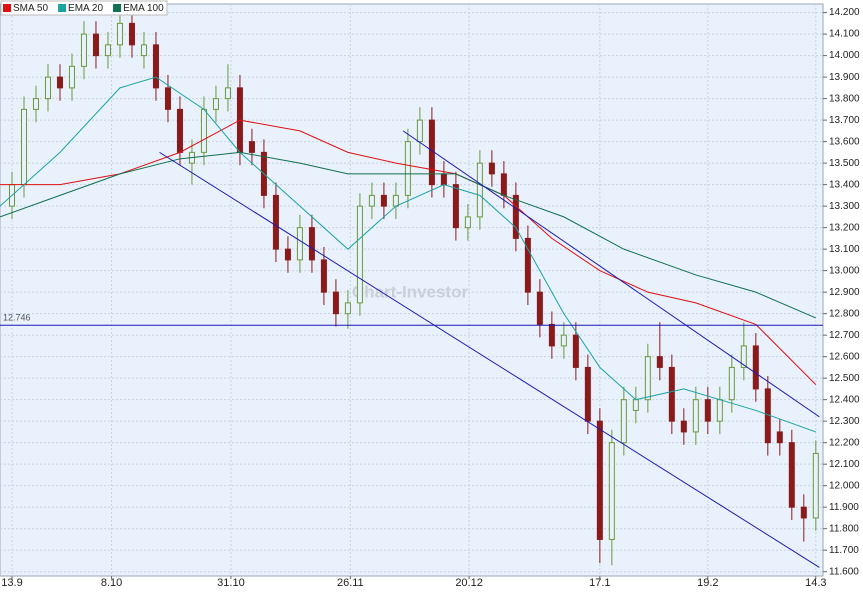 The height and width of the screenshot is (594, 863). What do you see at coordinates (844, 485) in the screenshot?
I see `y-tick-label: 12.000` at bounding box center [844, 485].